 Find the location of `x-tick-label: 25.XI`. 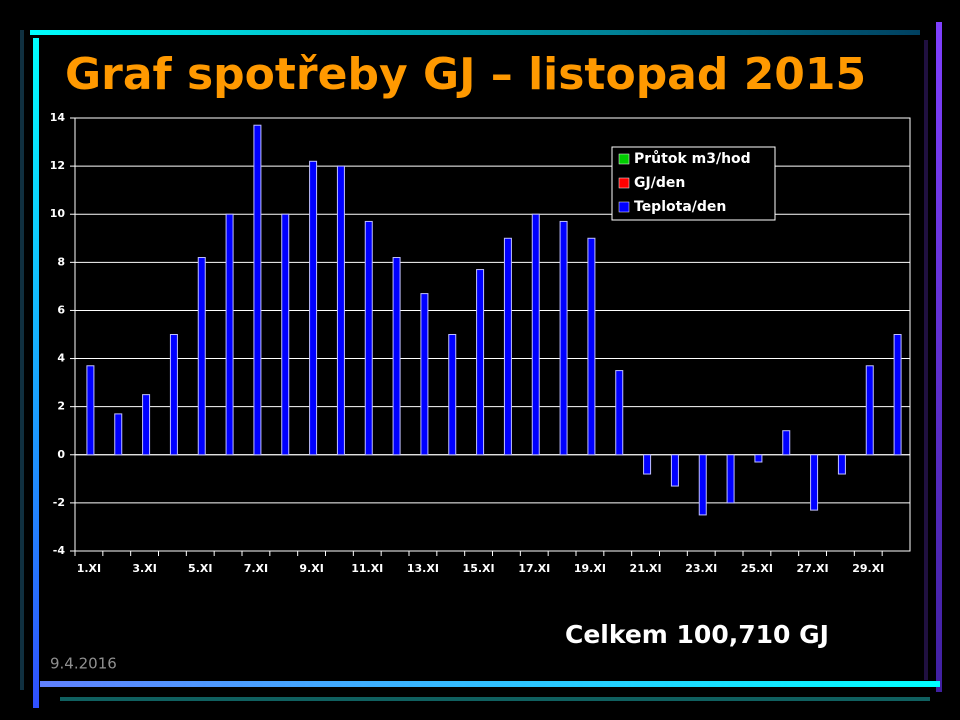

x-tick-label: 25.XI is located at coordinates (757, 568).